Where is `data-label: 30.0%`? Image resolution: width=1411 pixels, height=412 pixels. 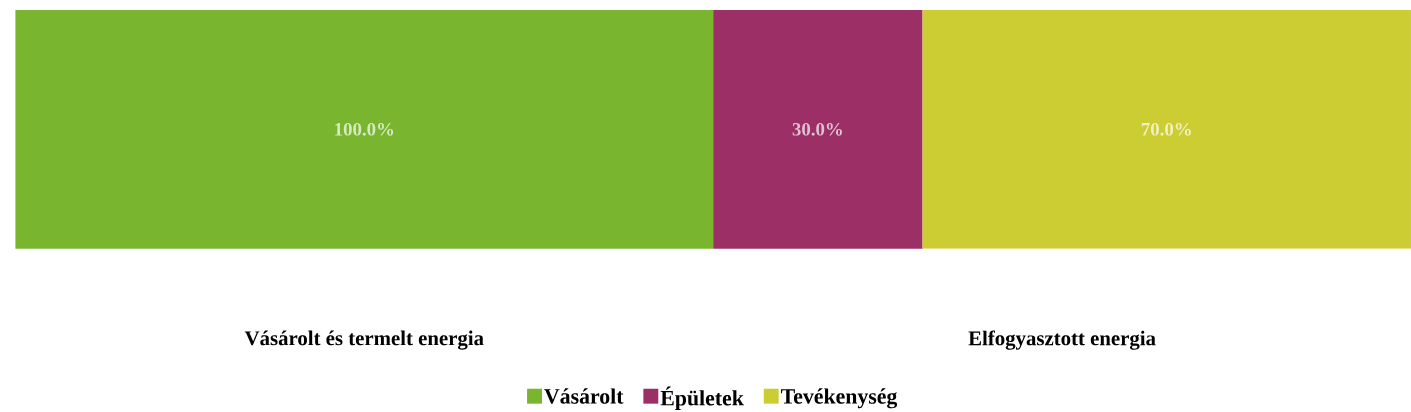 data-label: 30.0% is located at coordinates (817, 129).